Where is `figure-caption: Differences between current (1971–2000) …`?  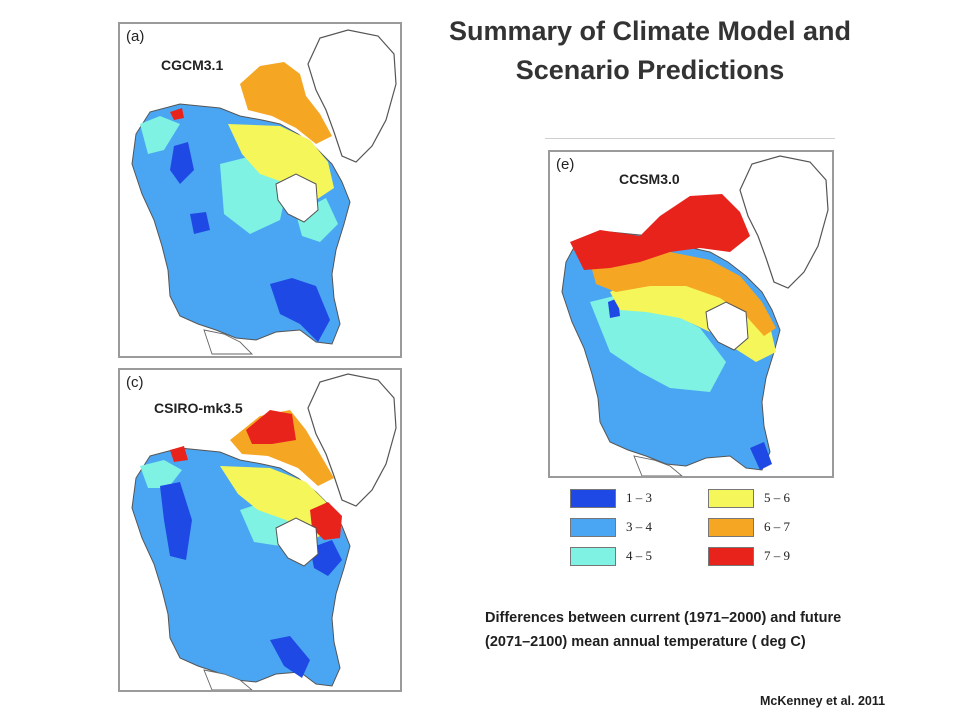
figure-caption: Differences between current (1971–2000) … is located at coordinates (700, 630).